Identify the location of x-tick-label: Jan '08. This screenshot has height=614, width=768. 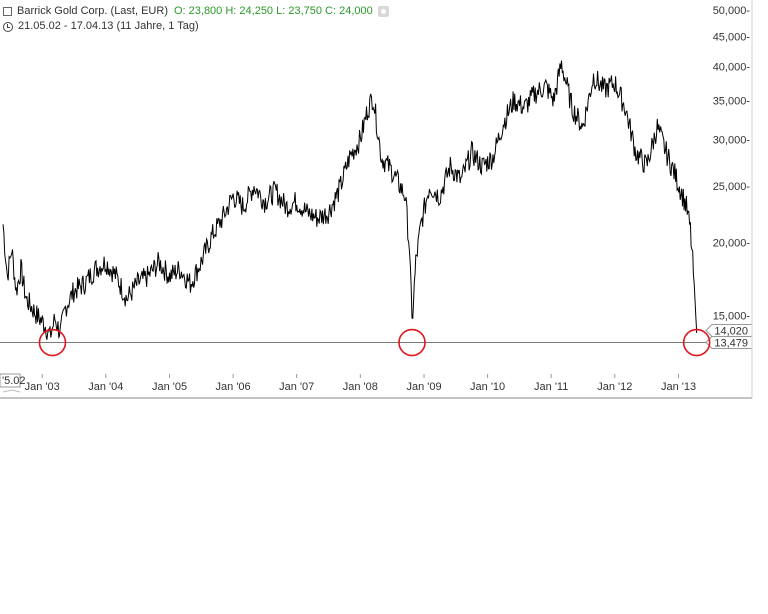
(360, 387).